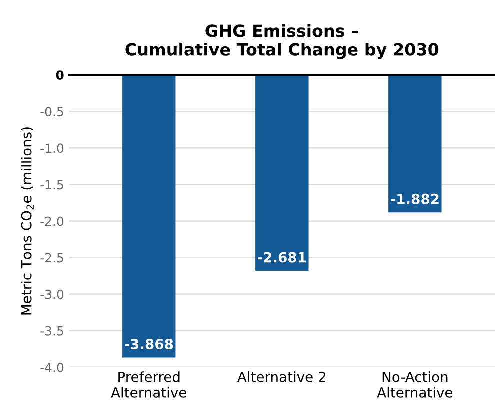  Describe the element at coordinates (52, 331) in the screenshot. I see `y-tick-label: -3.5` at that location.